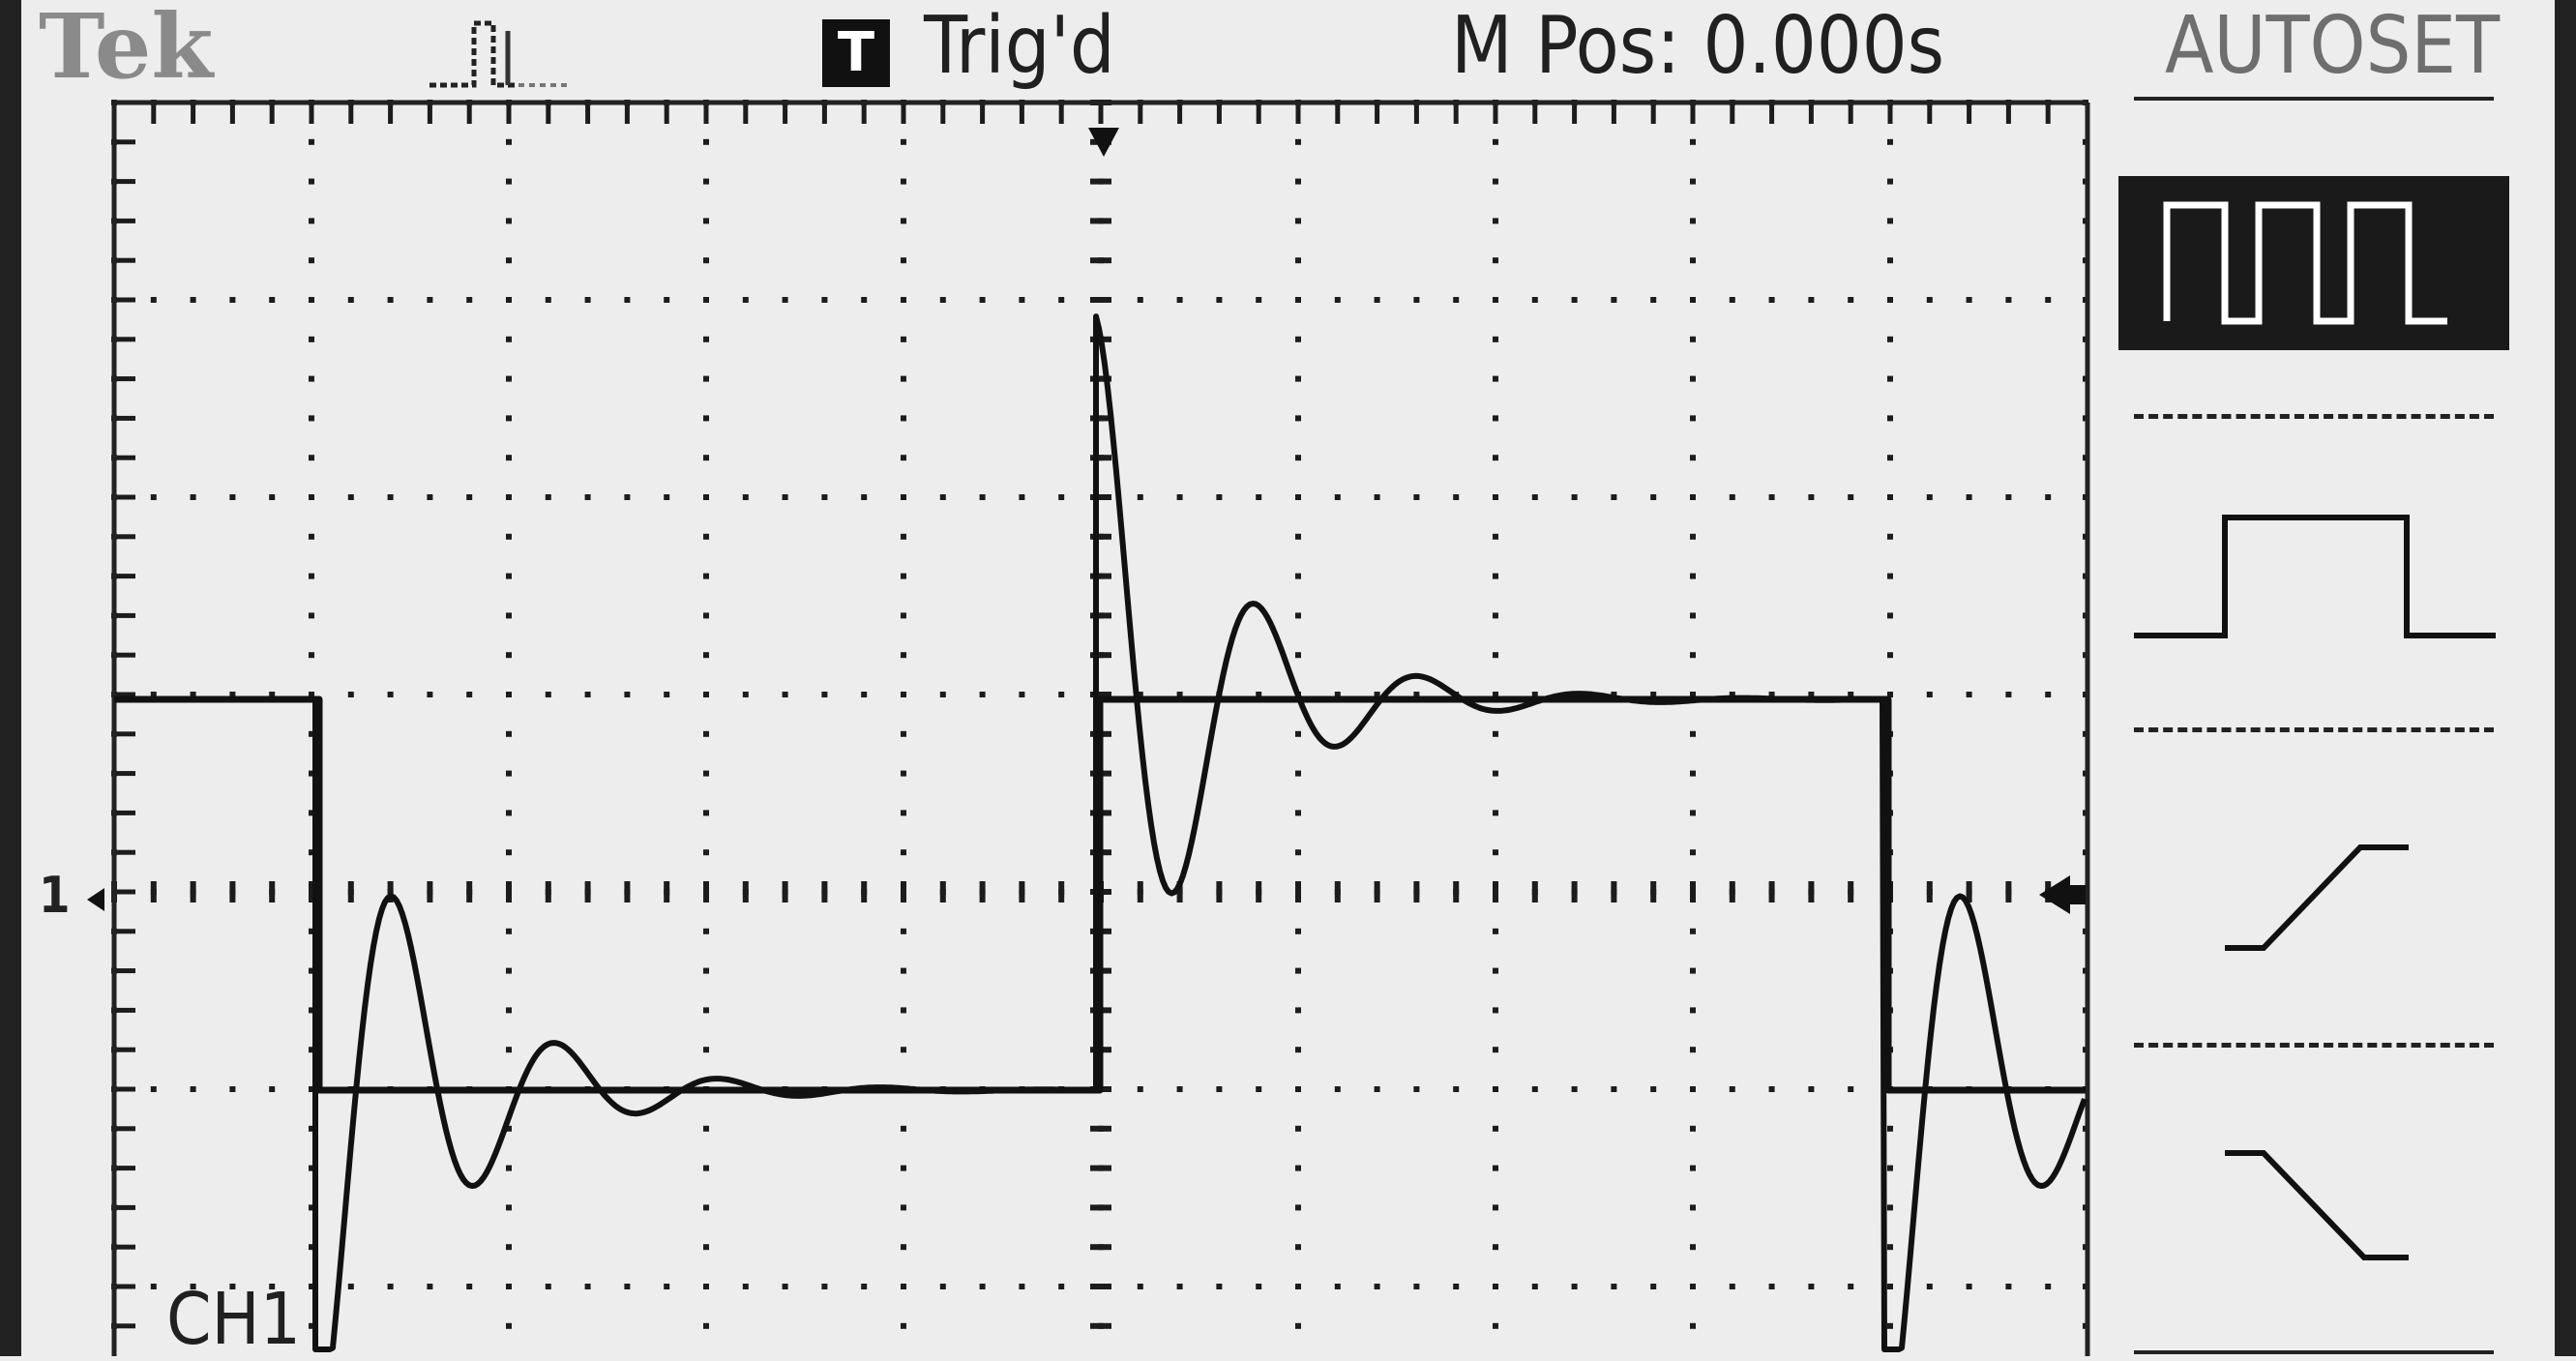  What do you see at coordinates (2314, 900) in the screenshot?
I see `autoset-option-rising-edge` at bounding box center [2314, 900].